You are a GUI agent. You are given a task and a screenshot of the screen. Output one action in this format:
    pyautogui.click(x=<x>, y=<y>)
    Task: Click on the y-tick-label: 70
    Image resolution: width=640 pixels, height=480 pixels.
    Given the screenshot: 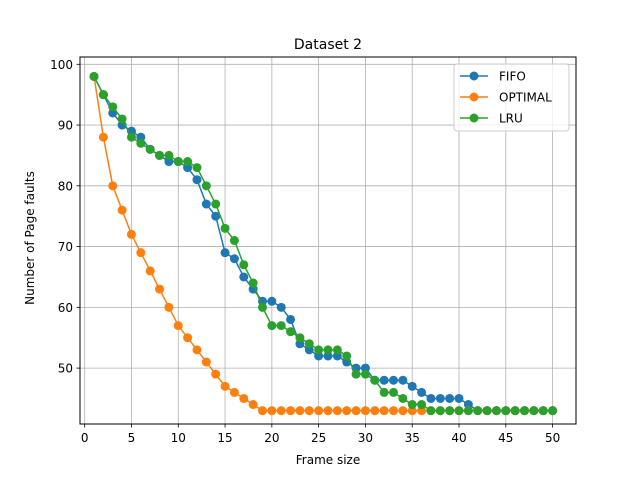 What is the action you would take?
    pyautogui.click(x=65, y=247)
    